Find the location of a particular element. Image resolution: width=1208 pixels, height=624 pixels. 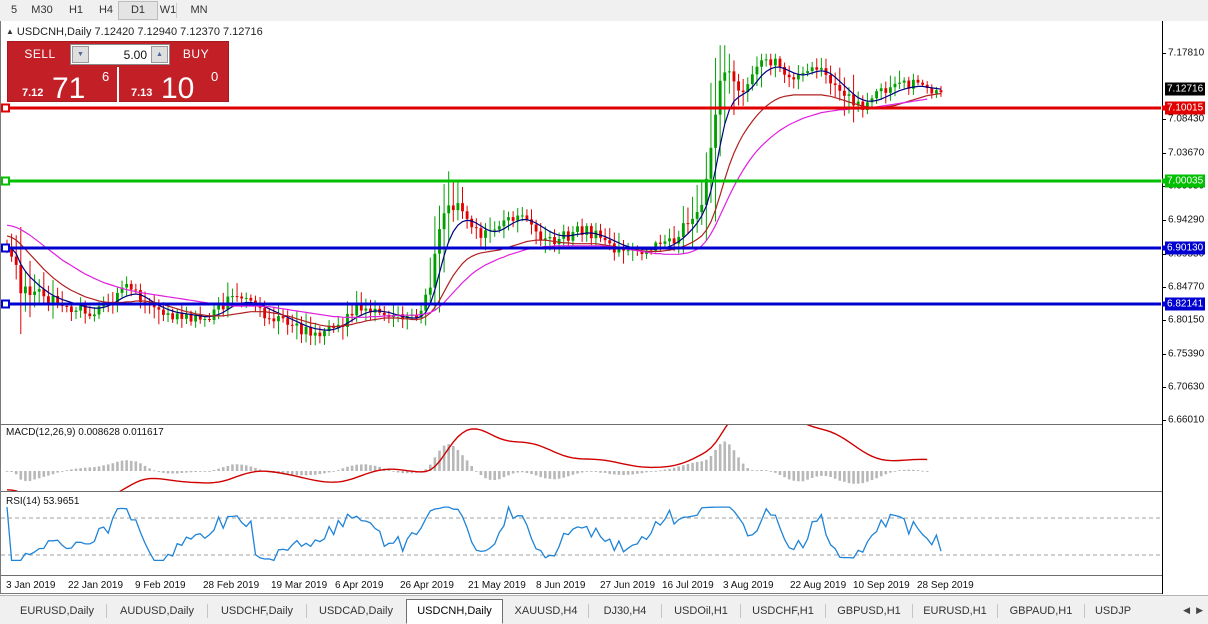

chart-tab-gbpaud-h1: GBPAUD,H1 is located at coordinates (1041, 611).